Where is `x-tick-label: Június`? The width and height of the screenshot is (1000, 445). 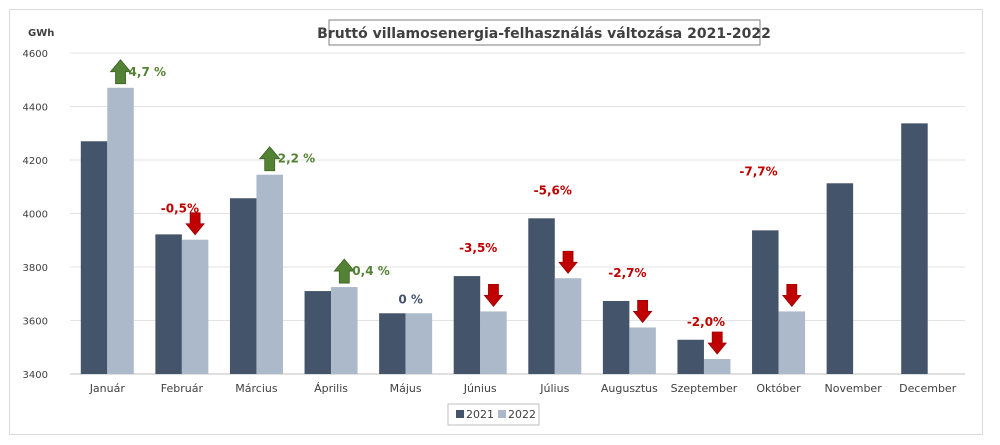 x-tick-label: Június is located at coordinates (480, 388).